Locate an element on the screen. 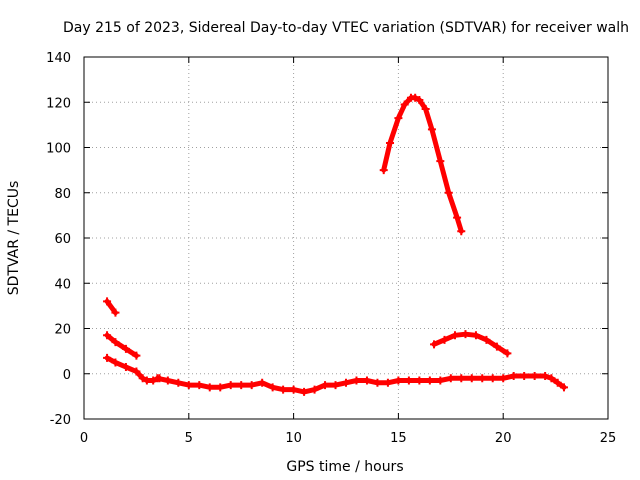 This screenshot has width=640, height=480. y-tick-label: 20 is located at coordinates (62, 330).